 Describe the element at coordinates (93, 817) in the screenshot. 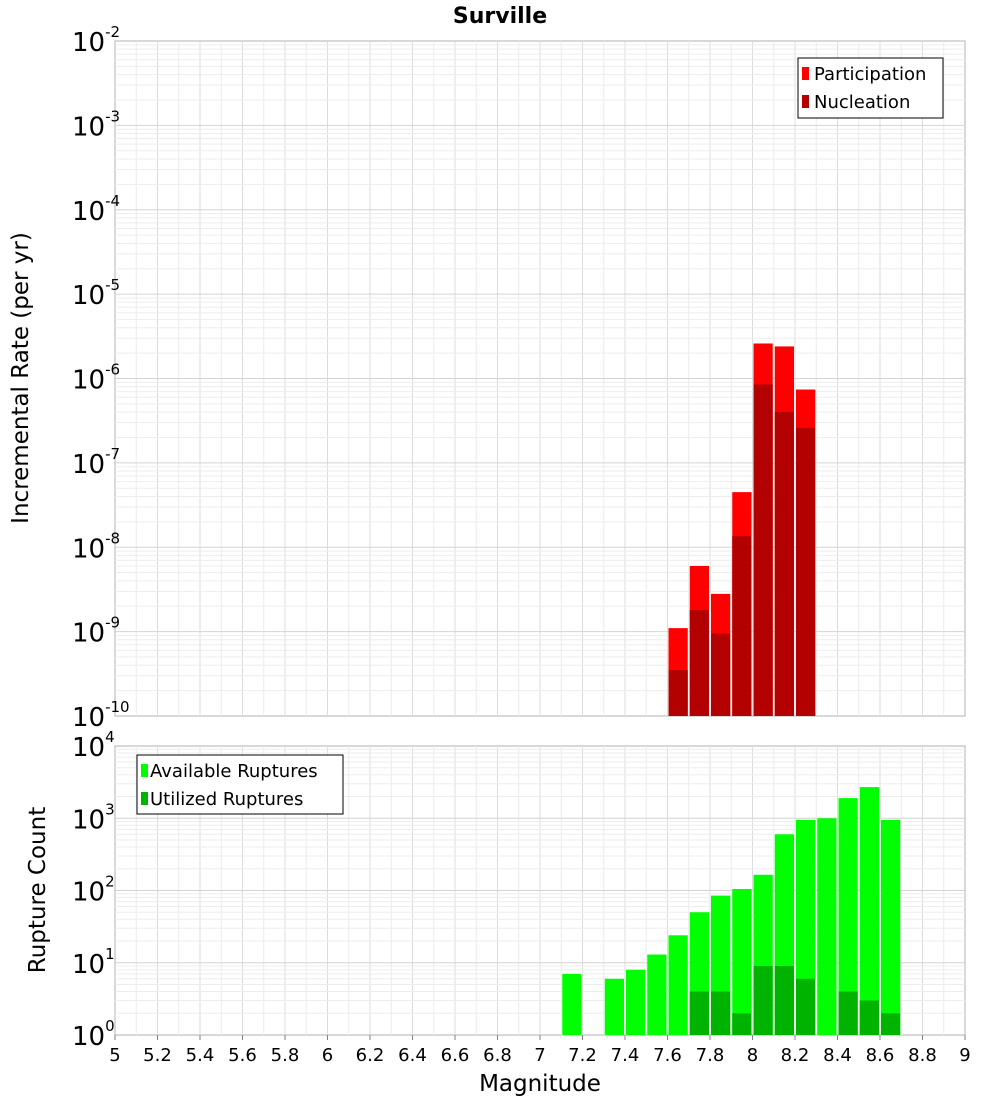

I see `count-y-tick-label: 10³` at that location.